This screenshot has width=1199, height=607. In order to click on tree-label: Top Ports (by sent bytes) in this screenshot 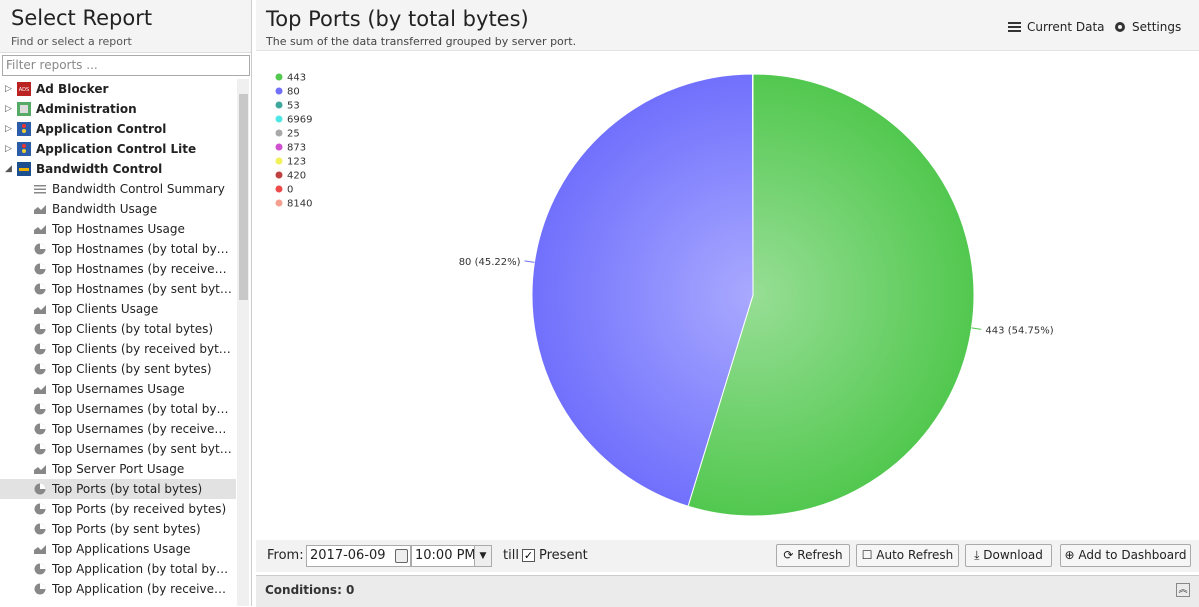, I will do `click(142, 529)`.